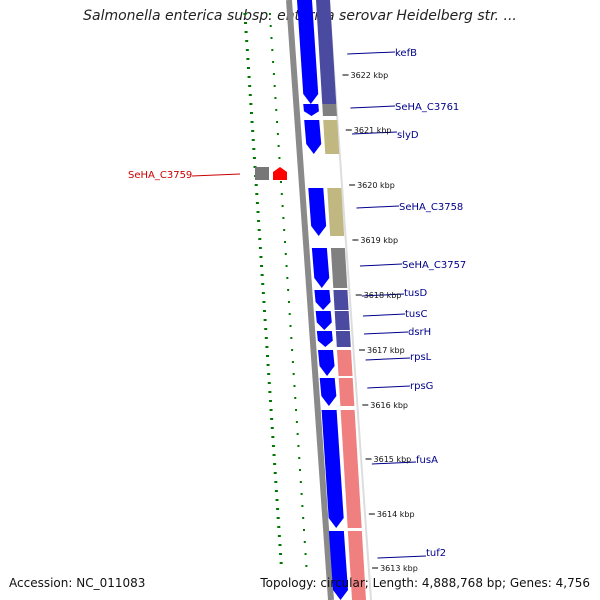 This screenshot has height=600, width=600. I want to click on gene-label-tuf2: tuf2, so click(436, 553).